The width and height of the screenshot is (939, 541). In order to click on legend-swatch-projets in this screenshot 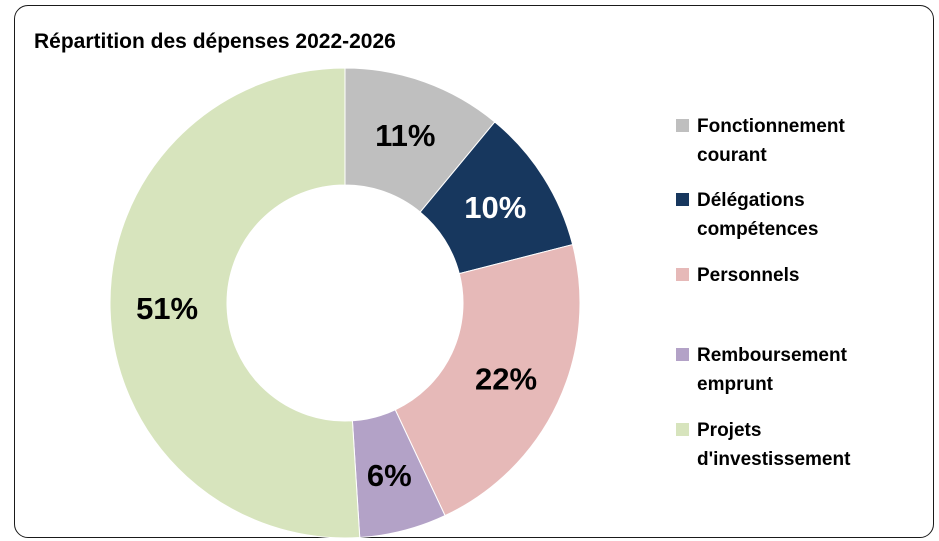, I will do `click(682, 429)`.